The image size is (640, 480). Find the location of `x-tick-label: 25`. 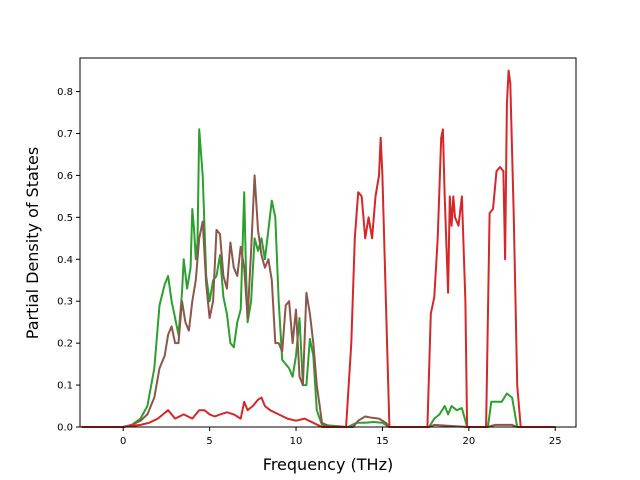

x-tick-label: 25 is located at coordinates (555, 441).